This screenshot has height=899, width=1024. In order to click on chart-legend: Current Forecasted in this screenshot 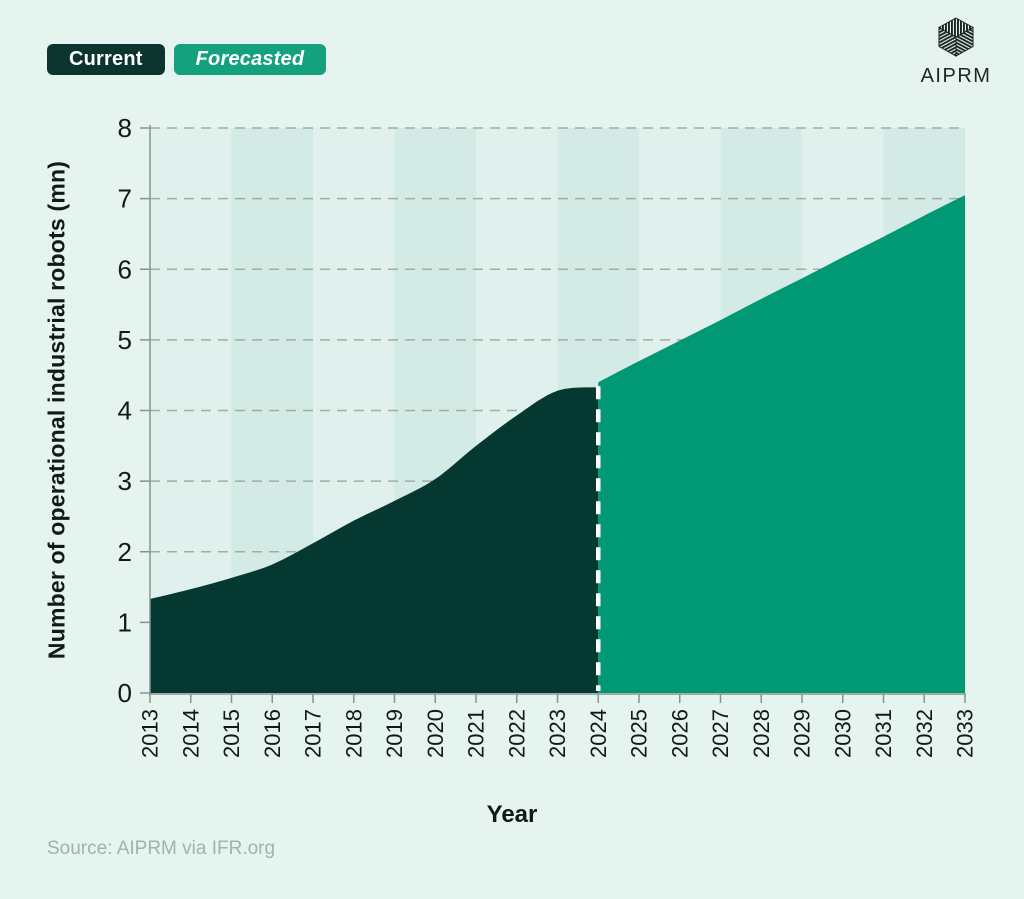, I will do `click(187, 59)`.